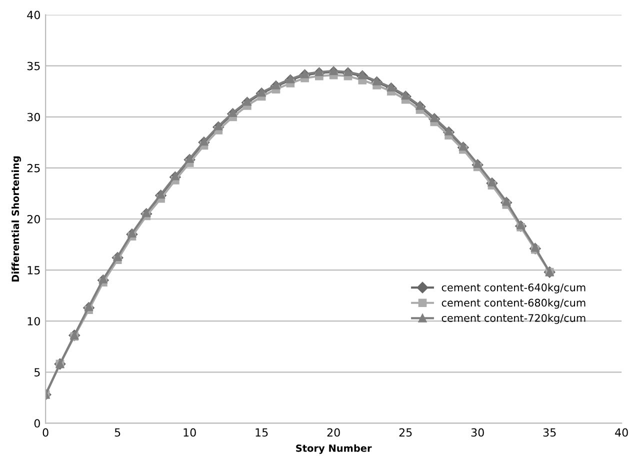 The height and width of the screenshot is (463, 633). What do you see at coordinates (33, 15) in the screenshot?
I see `y-tick-label: 40` at bounding box center [33, 15].